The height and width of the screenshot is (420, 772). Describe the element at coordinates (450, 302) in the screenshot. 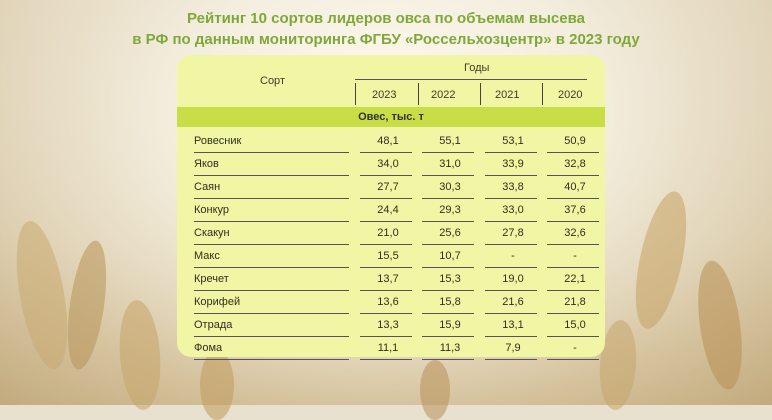

I see `value-cell-2022: 15,8` at that location.